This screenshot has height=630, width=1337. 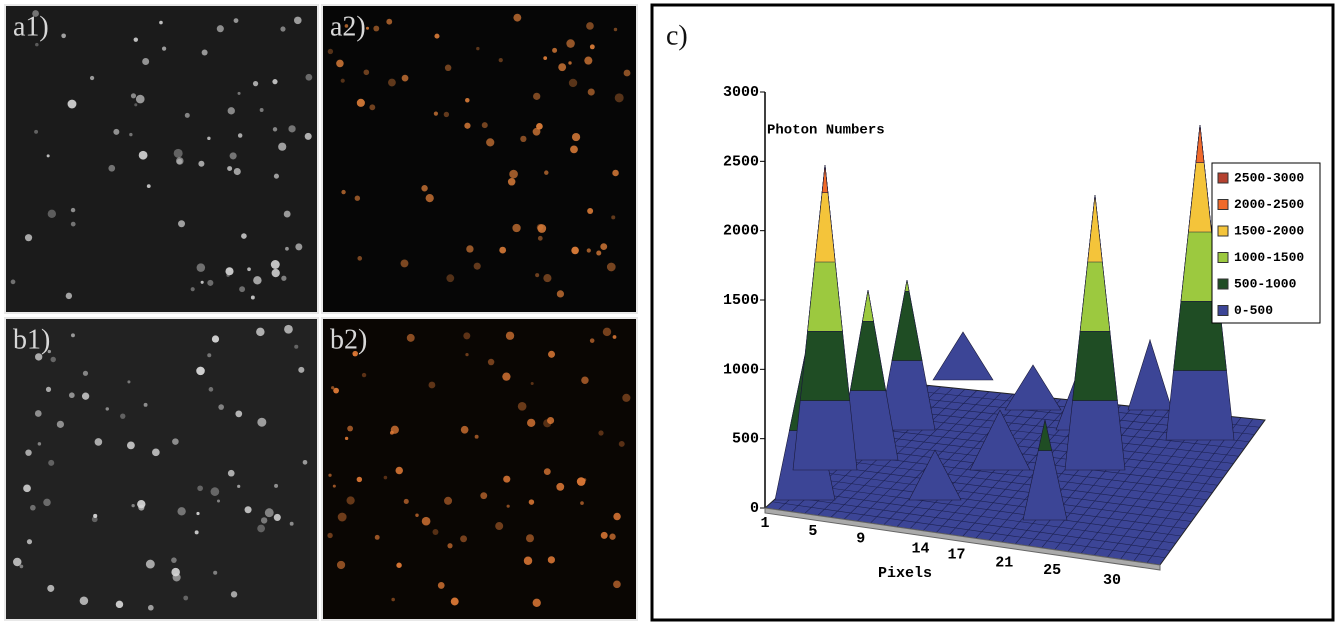 What do you see at coordinates (31, 339) in the screenshot?
I see `panel-label: b1)` at bounding box center [31, 339].